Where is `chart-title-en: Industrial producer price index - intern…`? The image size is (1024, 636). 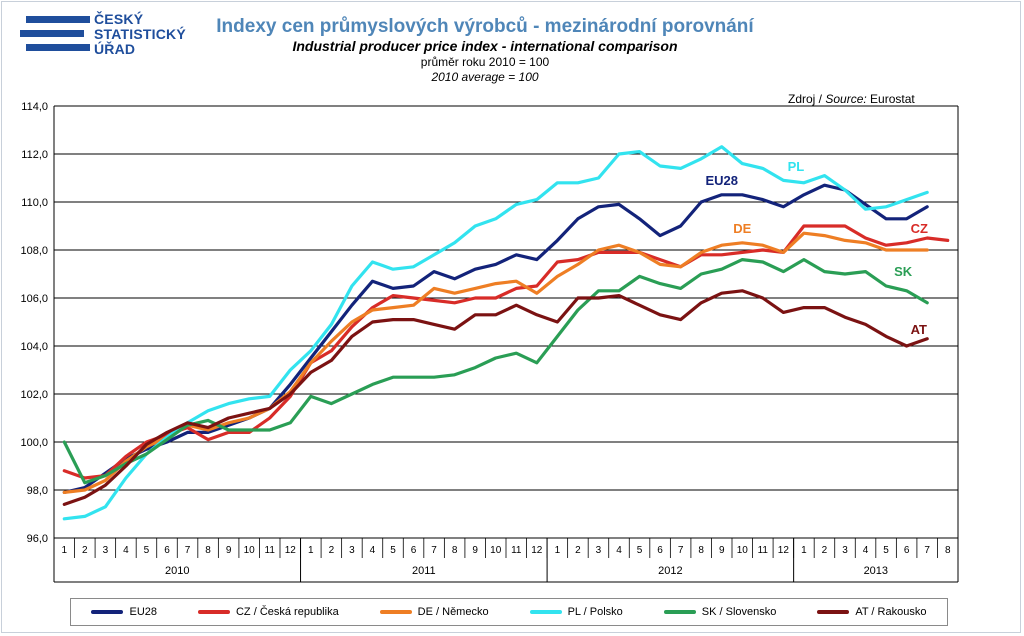
chart-title-en: Industrial producer price index - intern… is located at coordinates (485, 46).